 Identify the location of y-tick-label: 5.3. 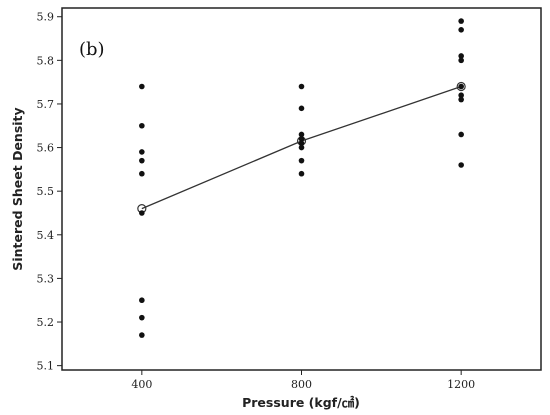
(46, 278).